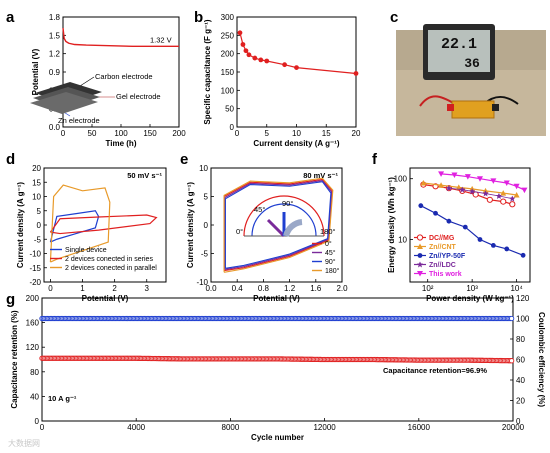 This screenshot has width=550, height=453. Describe the element at coordinates (207, 71) in the screenshot. I see `panel-b-ylabel: Specific capacitance (F g⁻¹)` at that location.